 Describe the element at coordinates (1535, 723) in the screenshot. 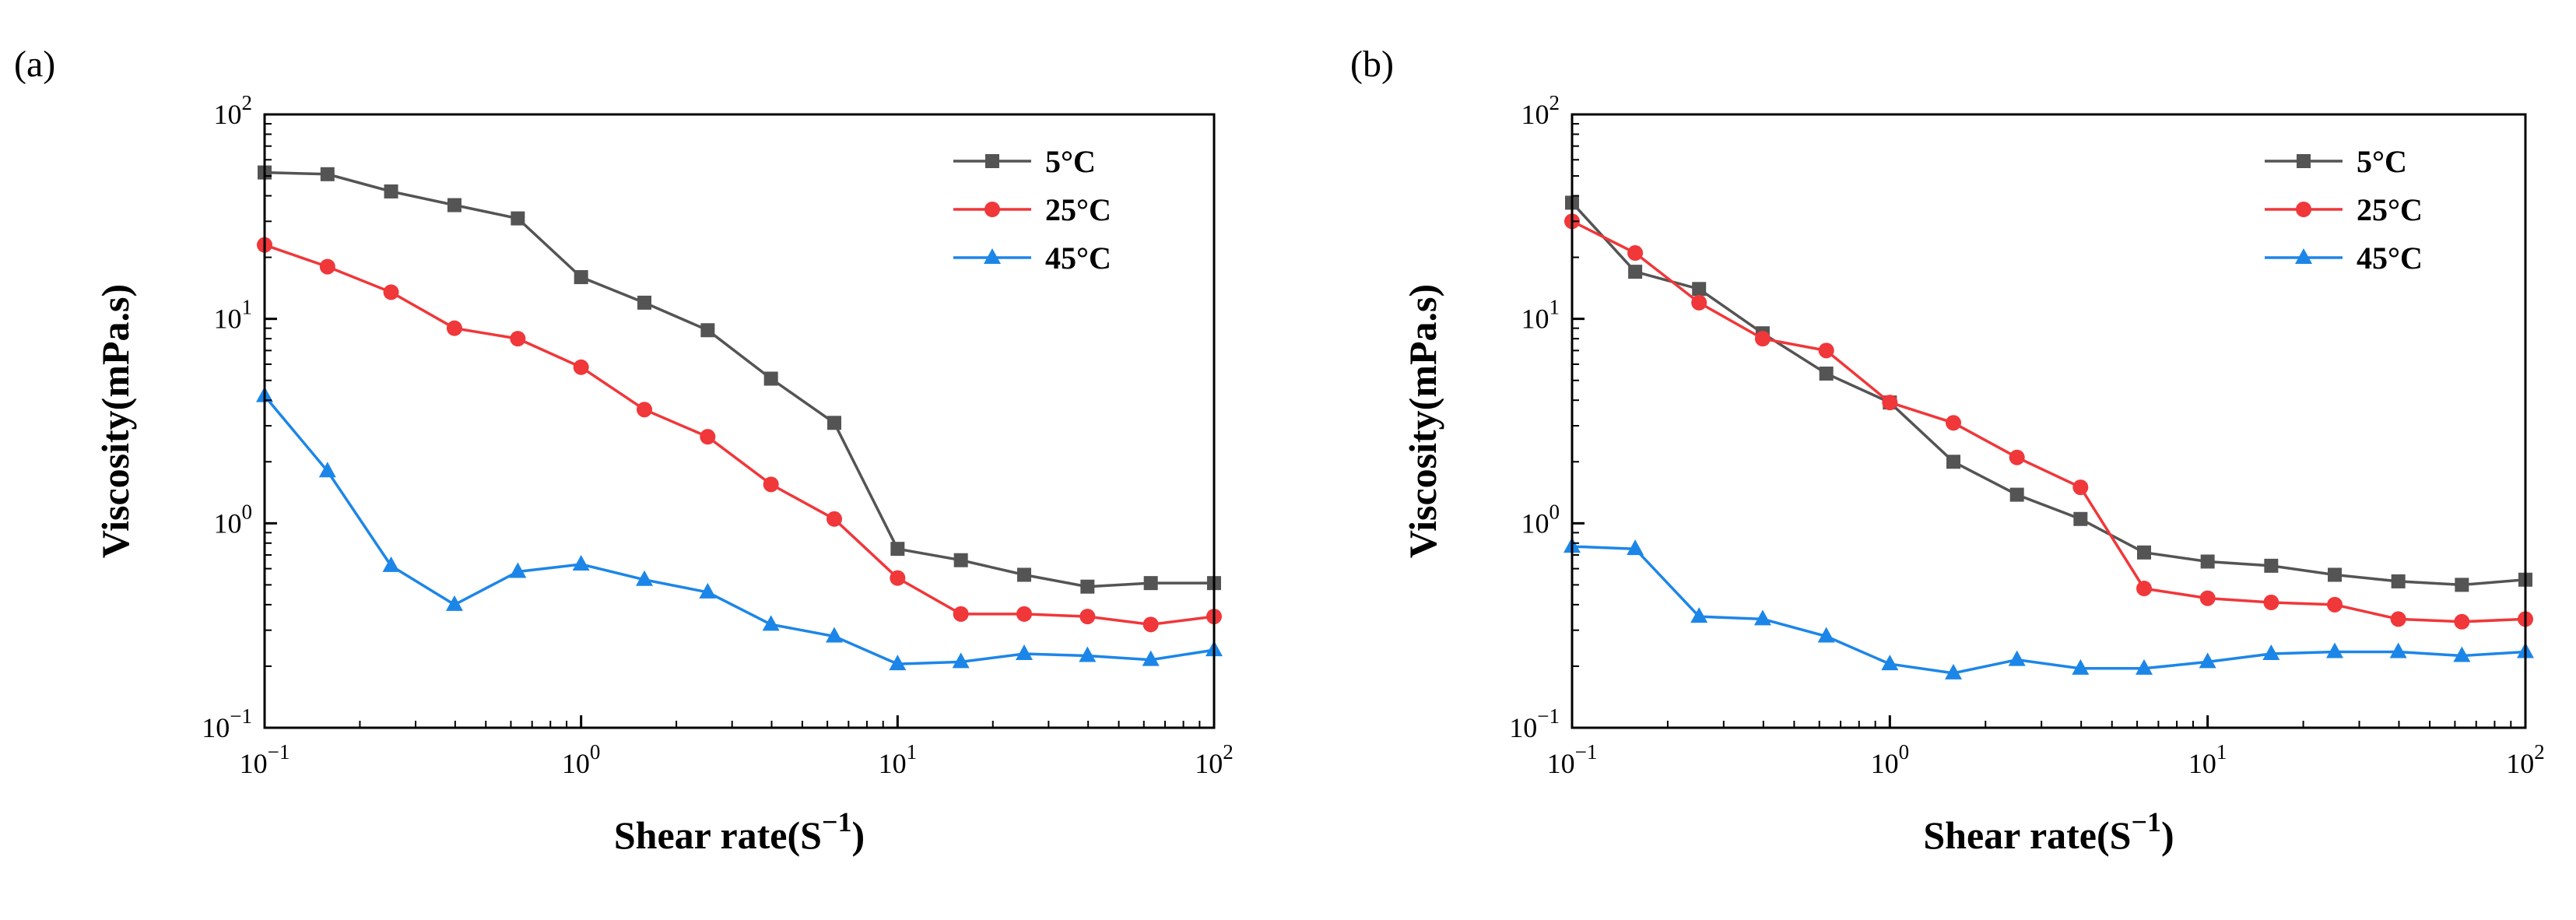

I see `y-tick-label: 10⁻¹` at that location.